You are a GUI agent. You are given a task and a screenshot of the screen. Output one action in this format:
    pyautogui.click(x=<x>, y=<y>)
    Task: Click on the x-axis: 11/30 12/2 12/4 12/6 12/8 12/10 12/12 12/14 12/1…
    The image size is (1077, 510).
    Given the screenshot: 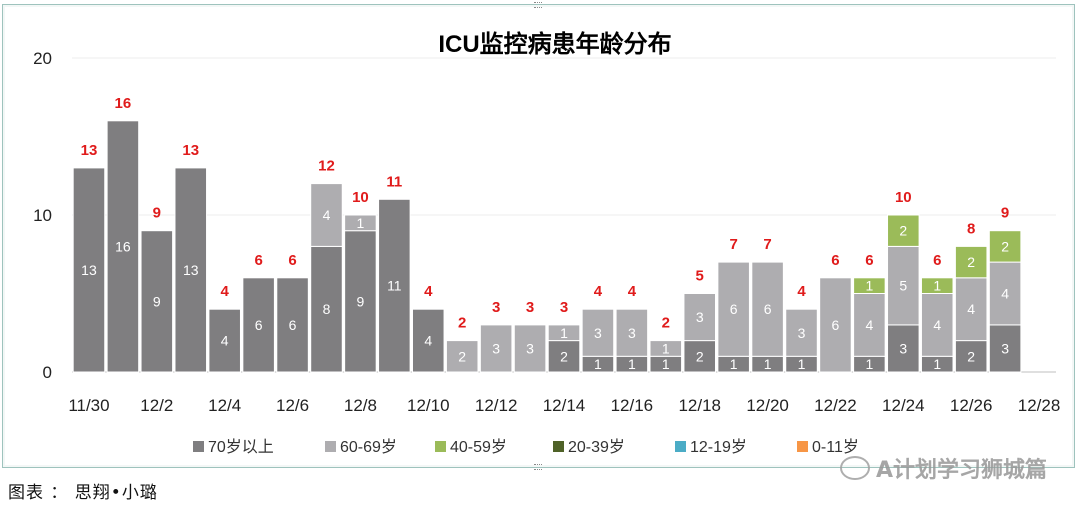 What is the action you would take?
    pyautogui.click(x=564, y=405)
    